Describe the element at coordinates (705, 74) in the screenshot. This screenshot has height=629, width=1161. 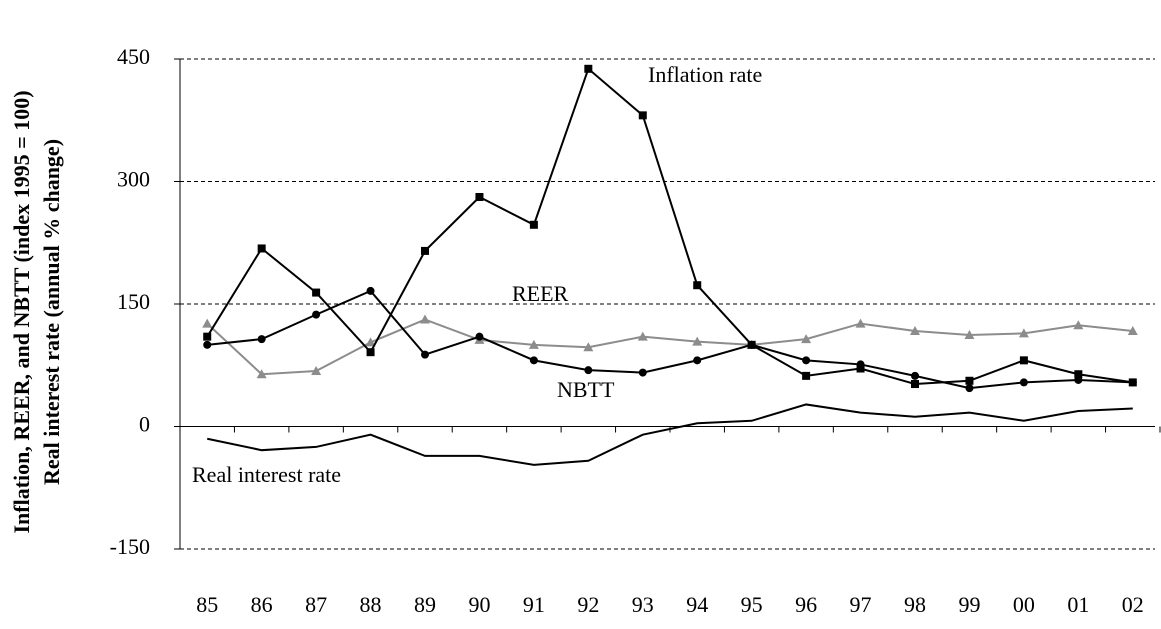
I see `series-label: Inflation rate` at that location.